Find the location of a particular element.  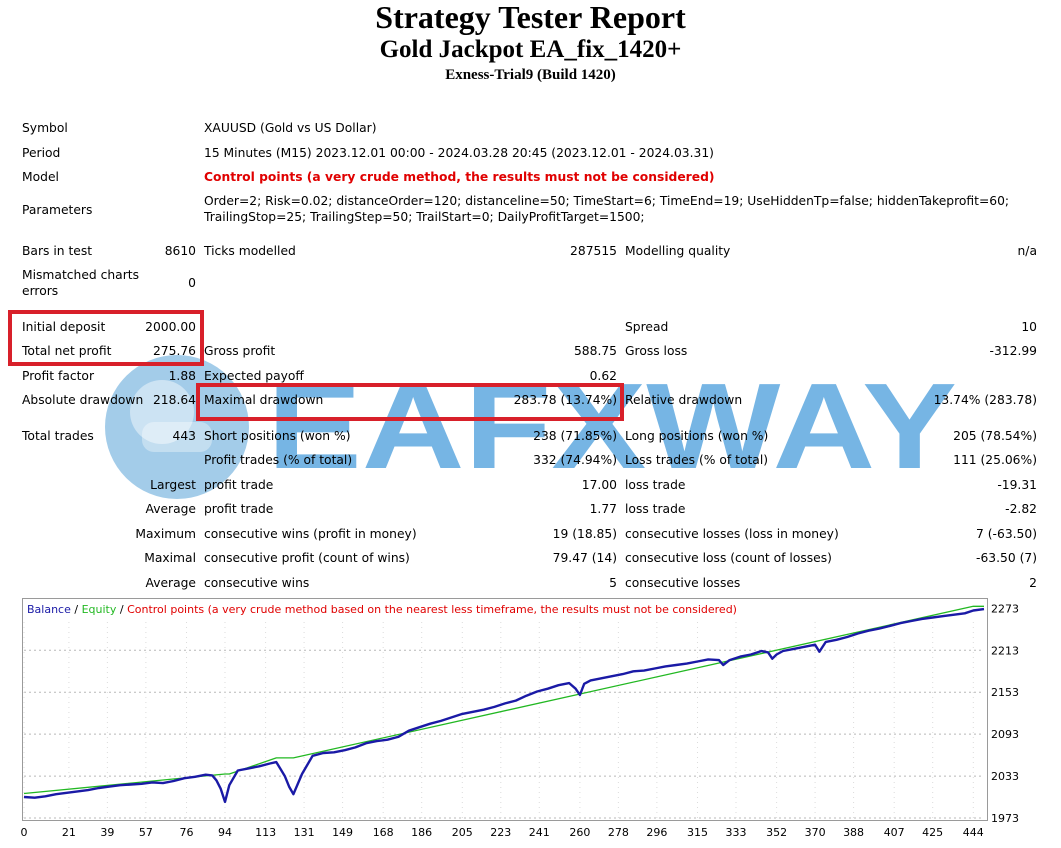

x-tick-label: 168 is located at coordinates (383, 832).